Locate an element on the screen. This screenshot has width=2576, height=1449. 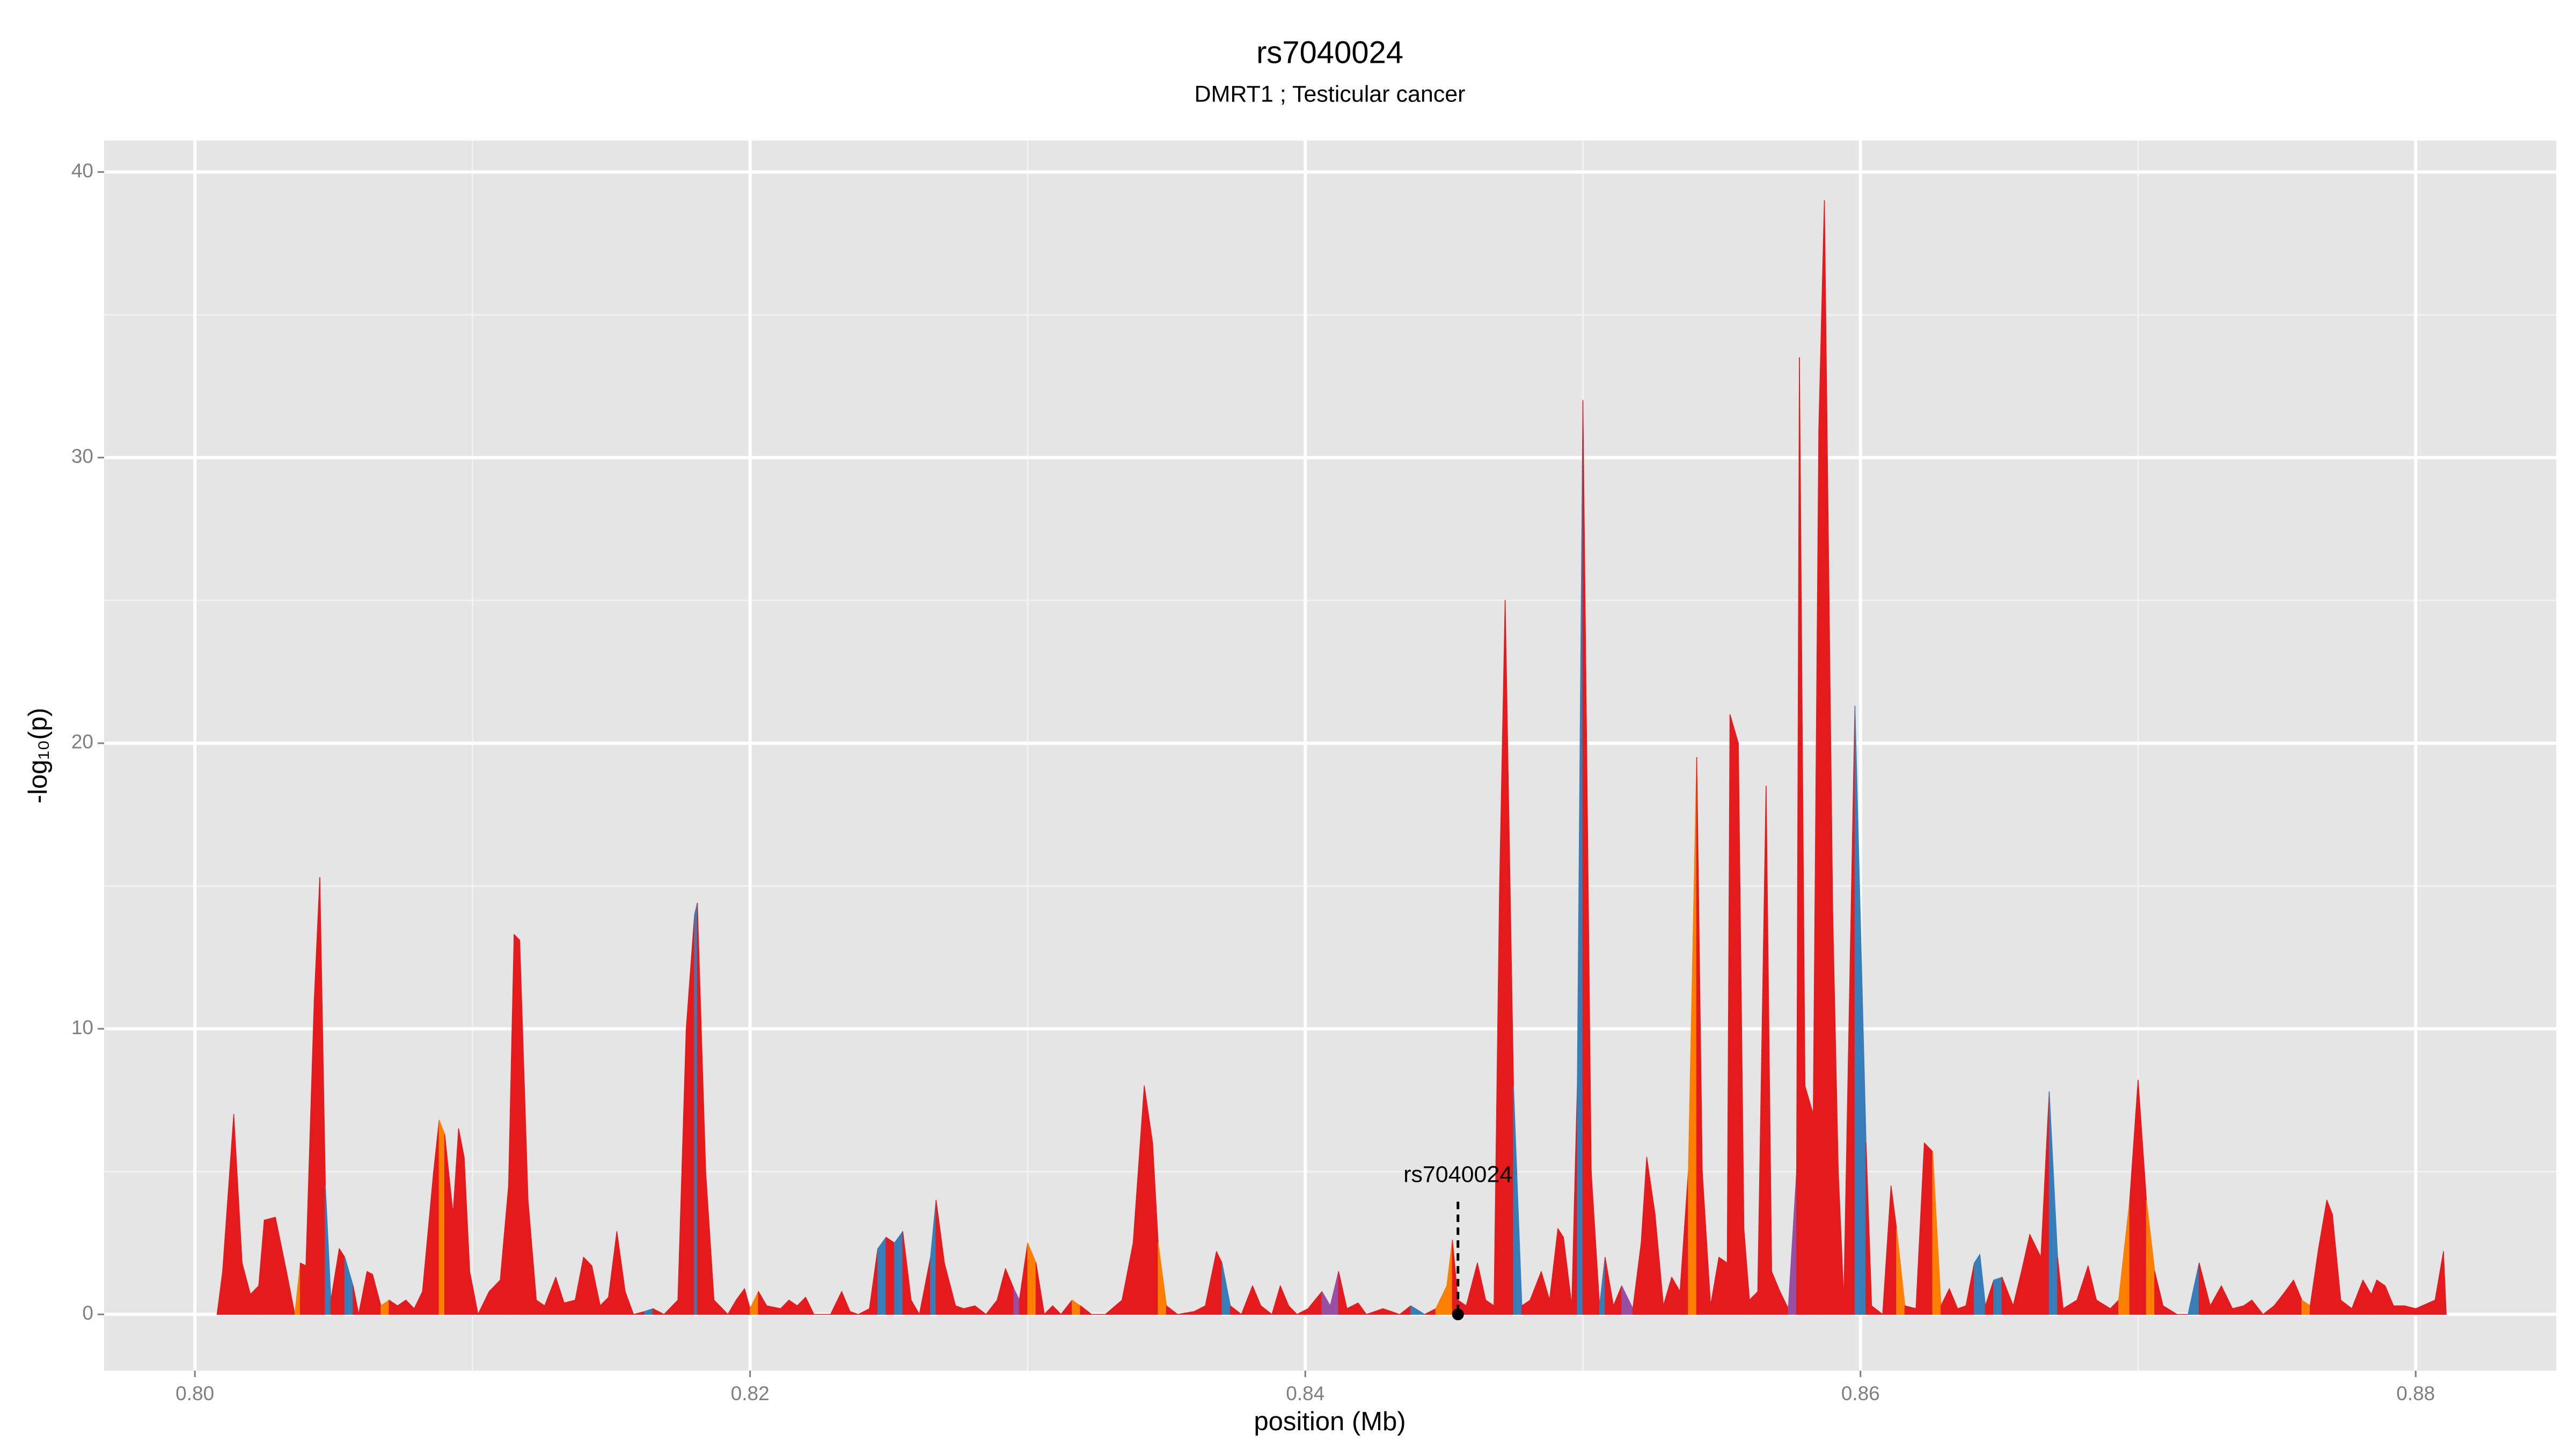
annotation-label: rs7040024 is located at coordinates (1457, 1175).